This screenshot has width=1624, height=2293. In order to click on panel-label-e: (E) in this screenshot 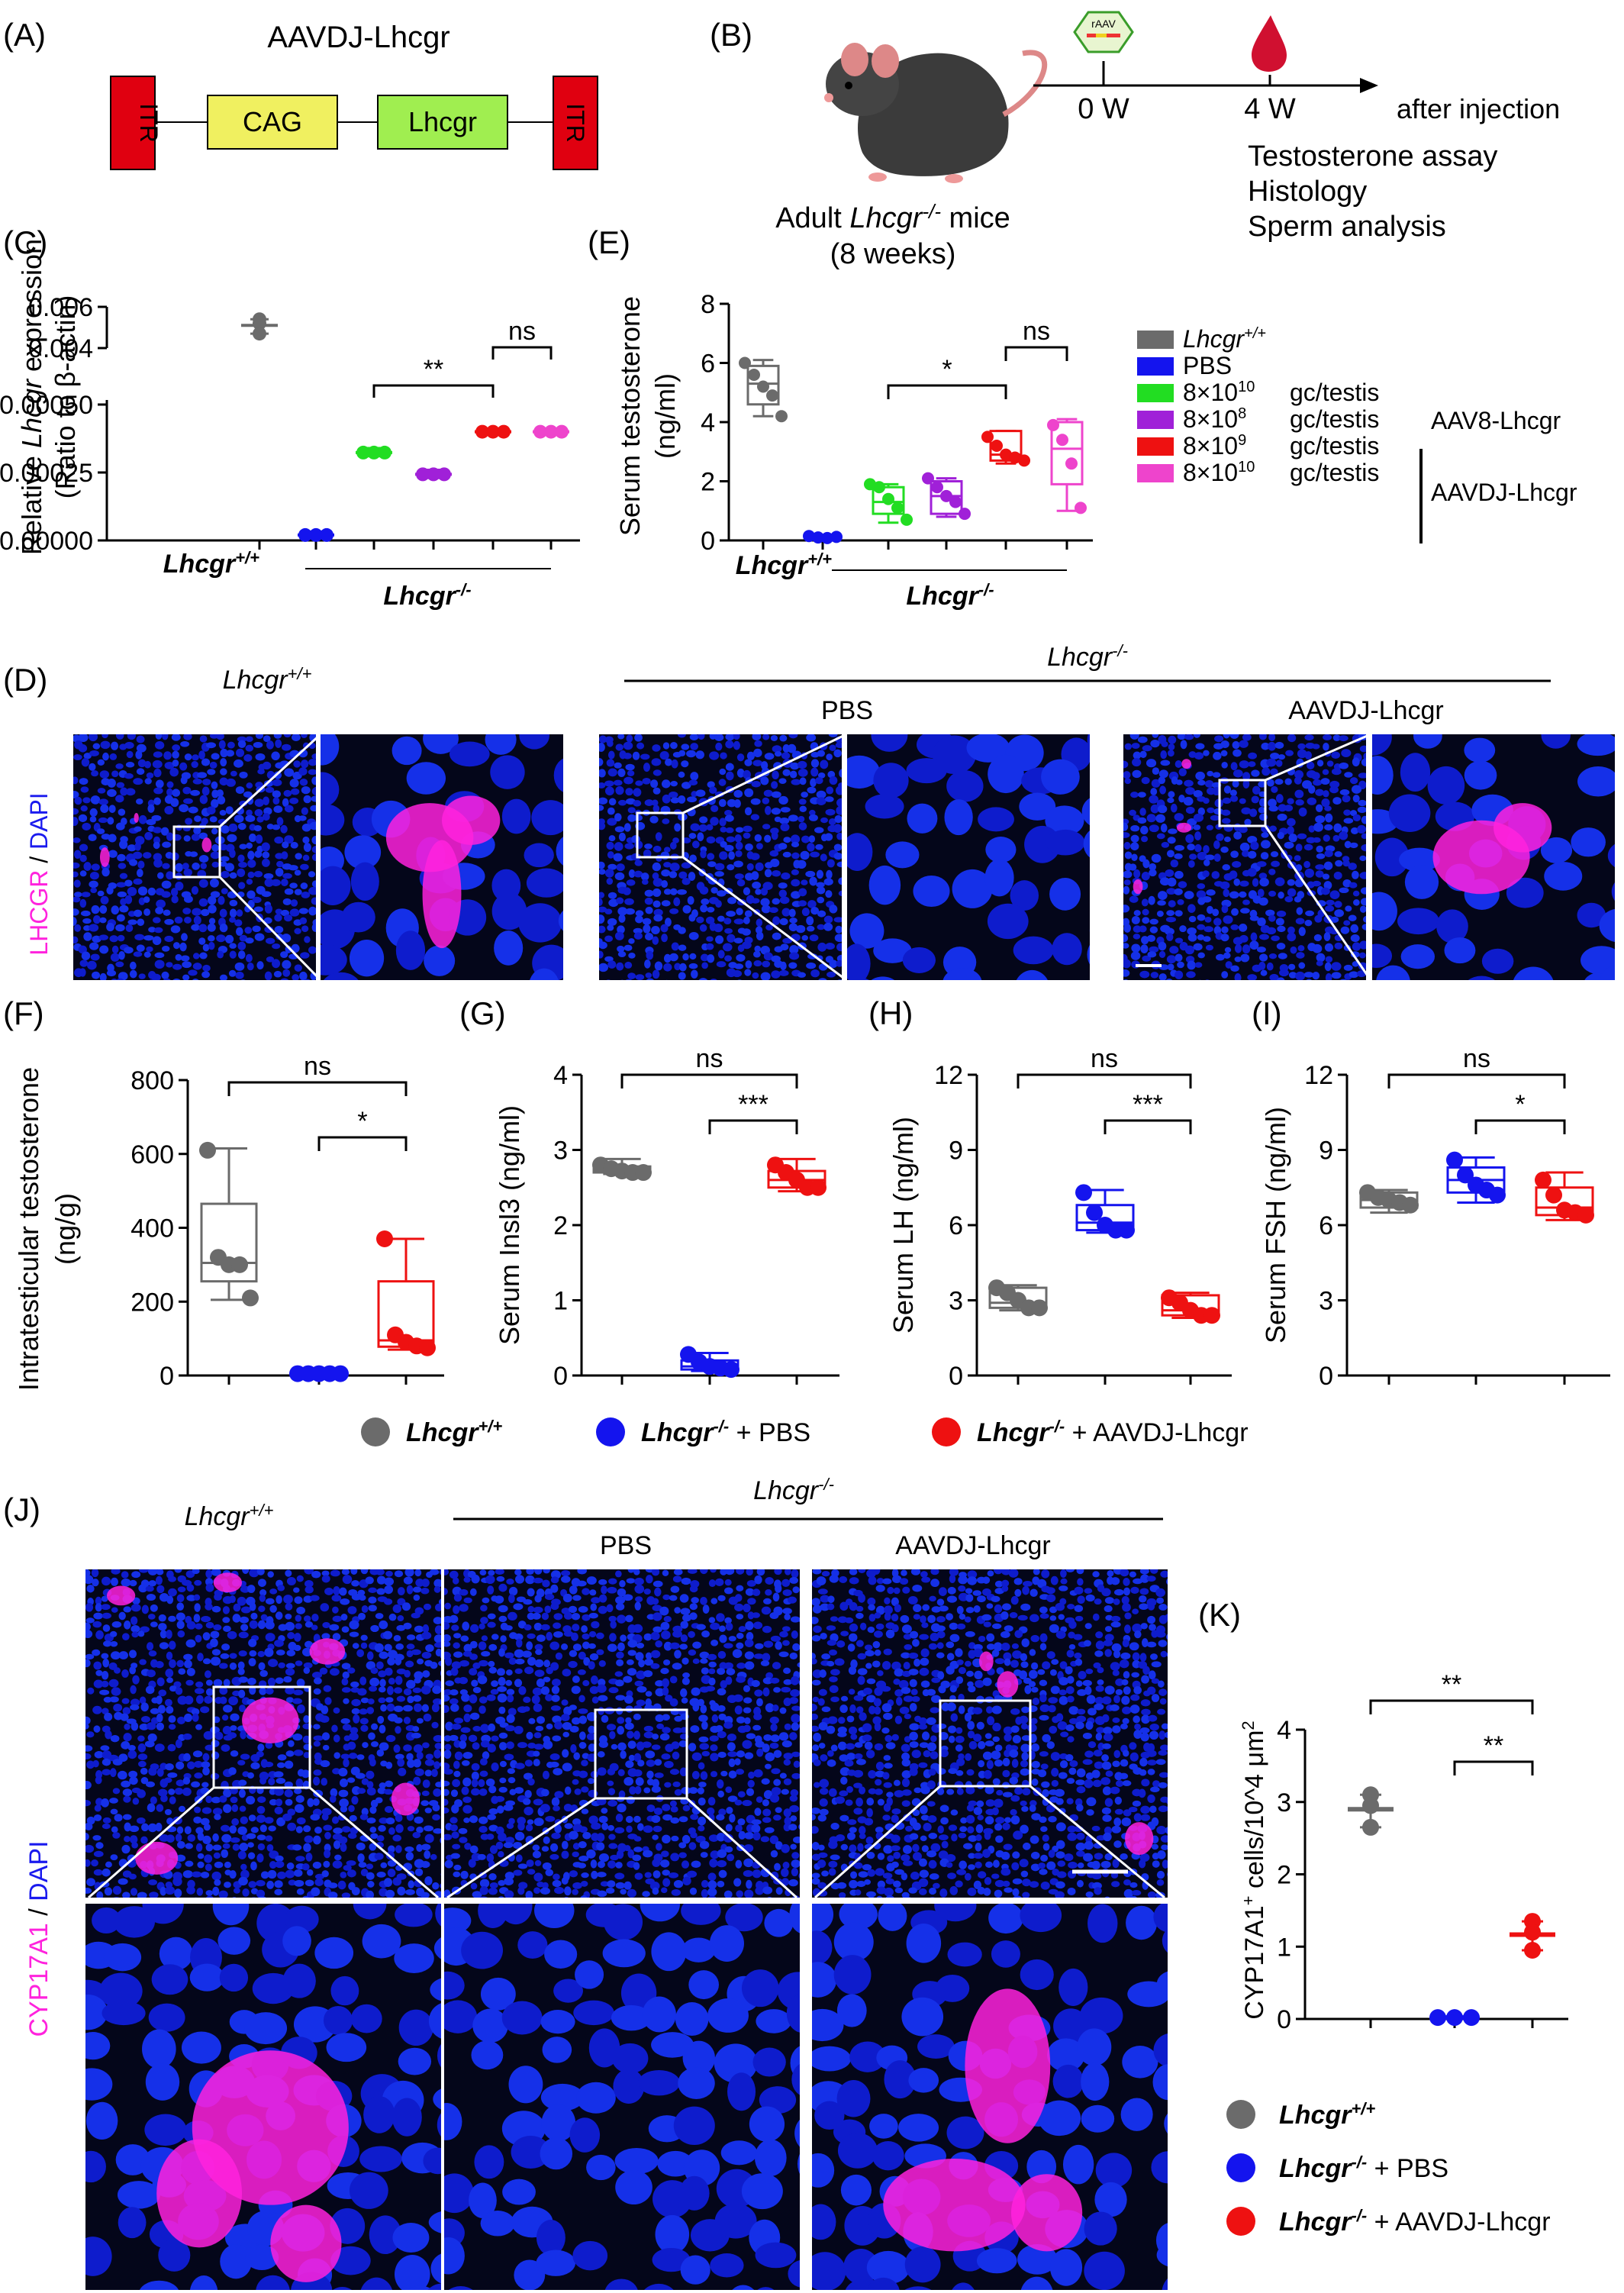, I will do `click(609, 242)`.